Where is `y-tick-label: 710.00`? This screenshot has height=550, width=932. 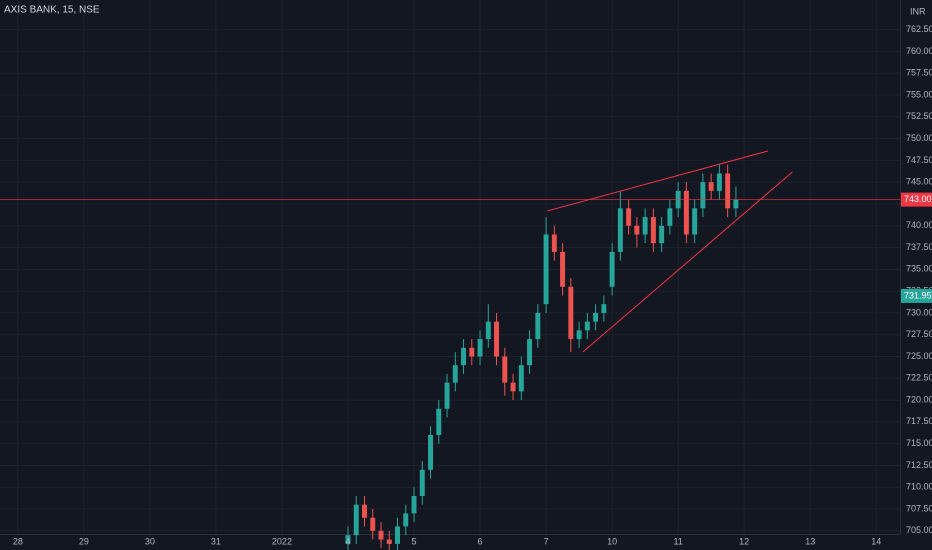
y-tick-label: 710.00 is located at coordinates (919, 487).